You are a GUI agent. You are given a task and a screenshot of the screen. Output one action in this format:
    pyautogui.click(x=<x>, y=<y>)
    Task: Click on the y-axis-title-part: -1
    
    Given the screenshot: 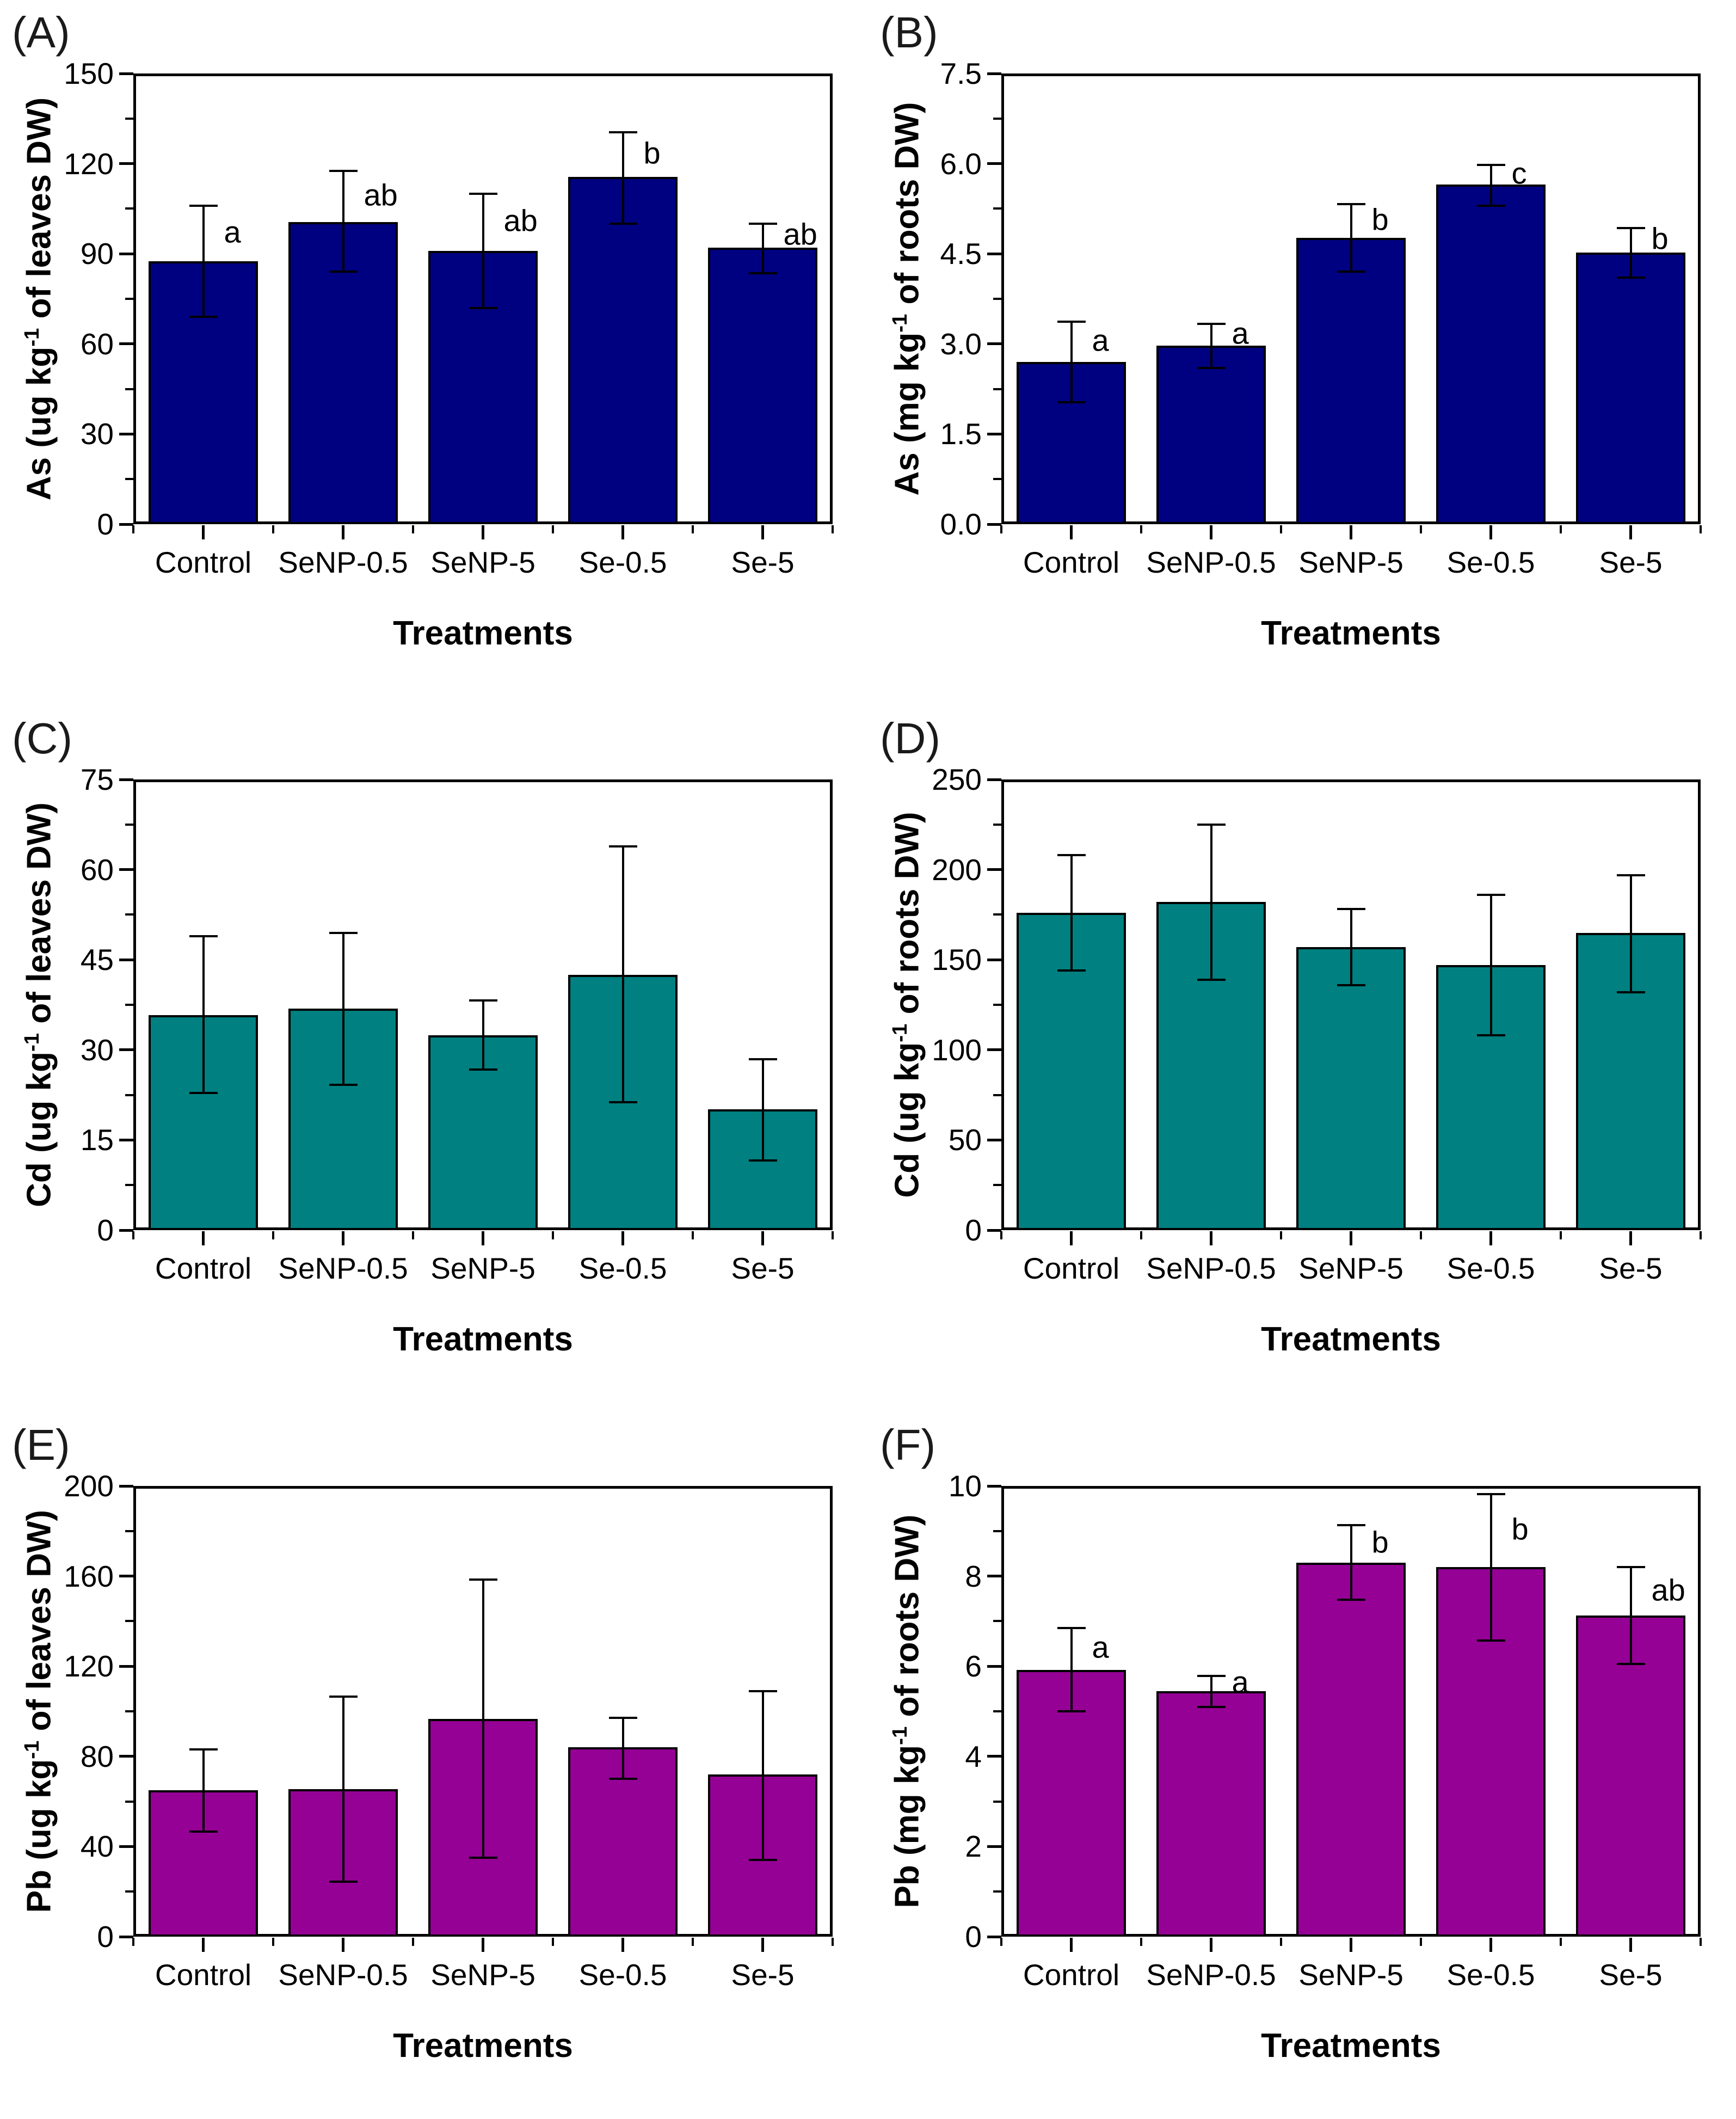 What is the action you would take?
    pyautogui.click(x=32, y=1042)
    